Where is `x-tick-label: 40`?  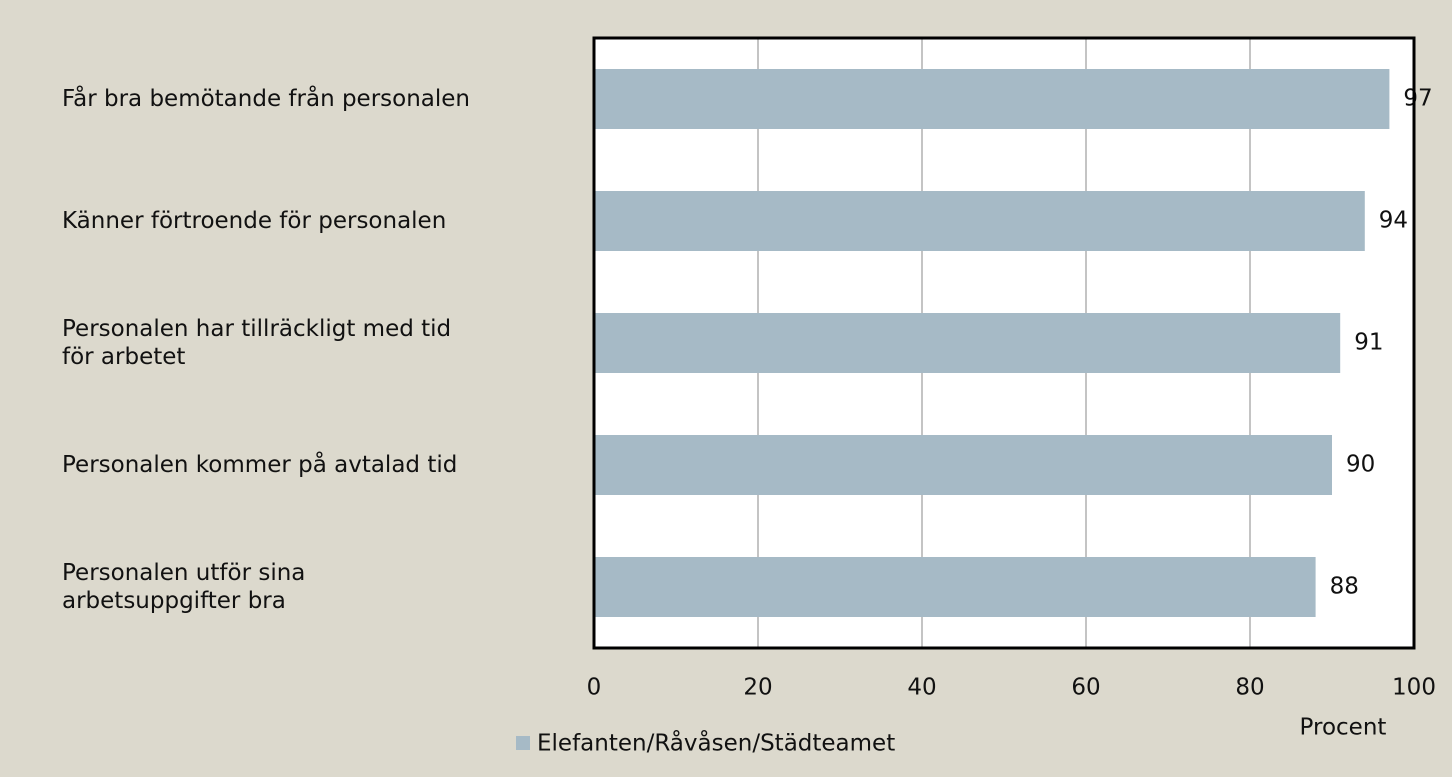 x-tick-label: 40 is located at coordinates (921, 688).